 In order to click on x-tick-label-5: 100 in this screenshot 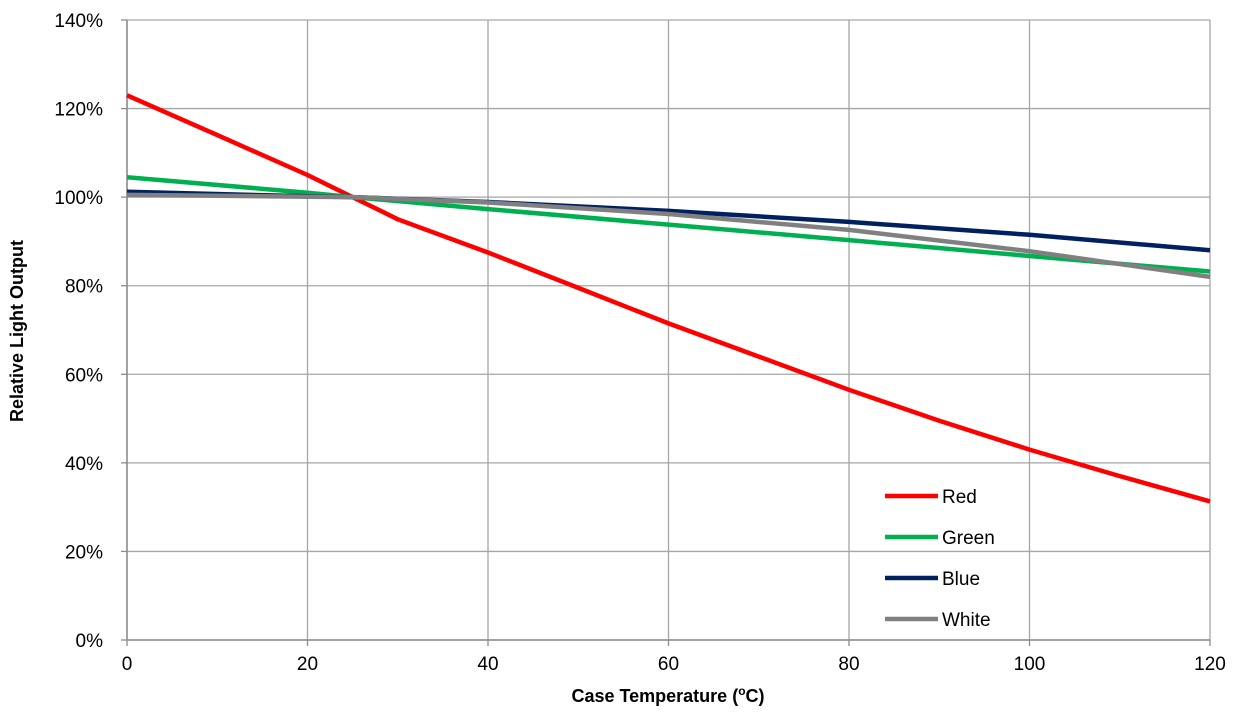, I will do `click(1030, 664)`.